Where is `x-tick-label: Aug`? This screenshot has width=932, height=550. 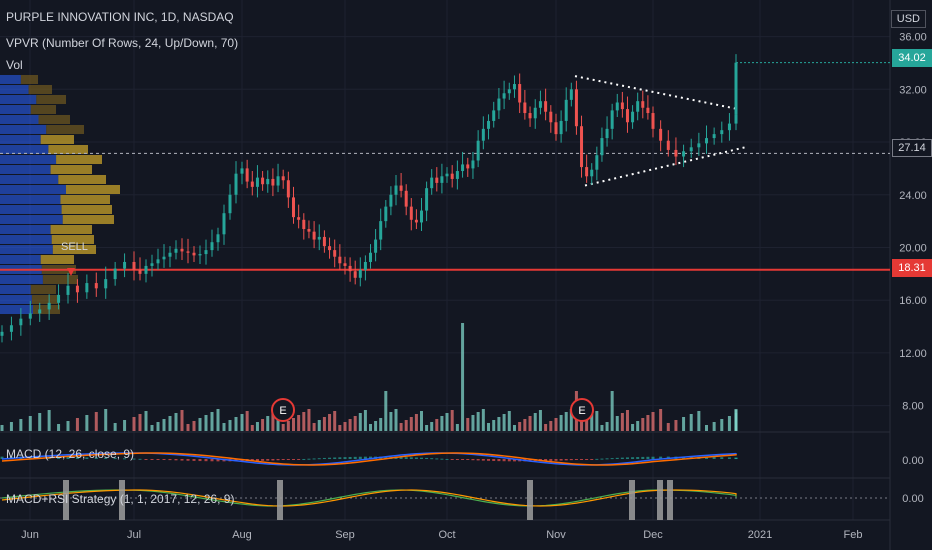 x-tick-label: Aug is located at coordinates (242, 535).